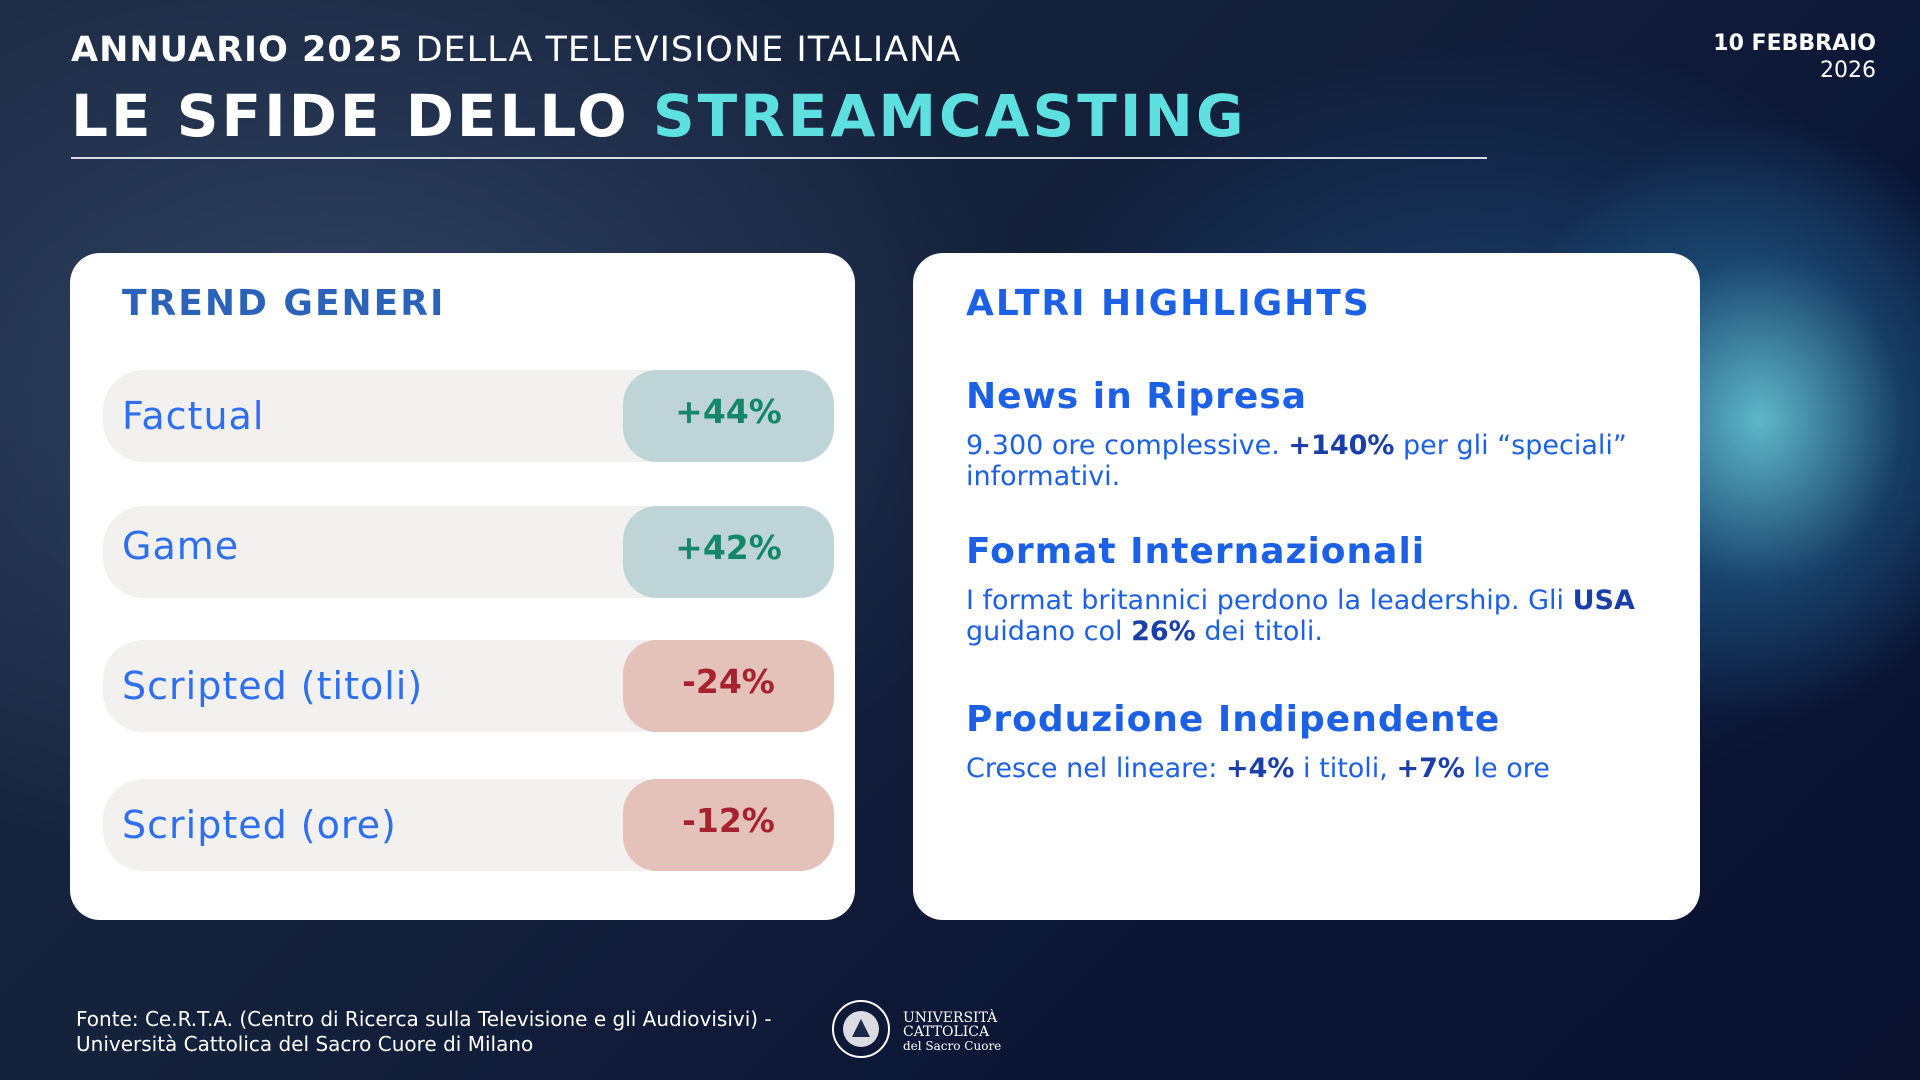 This screenshot has height=1080, width=1920. Describe the element at coordinates (350, 116) in the screenshot. I see `headline-text: LE SFIDE DELLO` at that location.